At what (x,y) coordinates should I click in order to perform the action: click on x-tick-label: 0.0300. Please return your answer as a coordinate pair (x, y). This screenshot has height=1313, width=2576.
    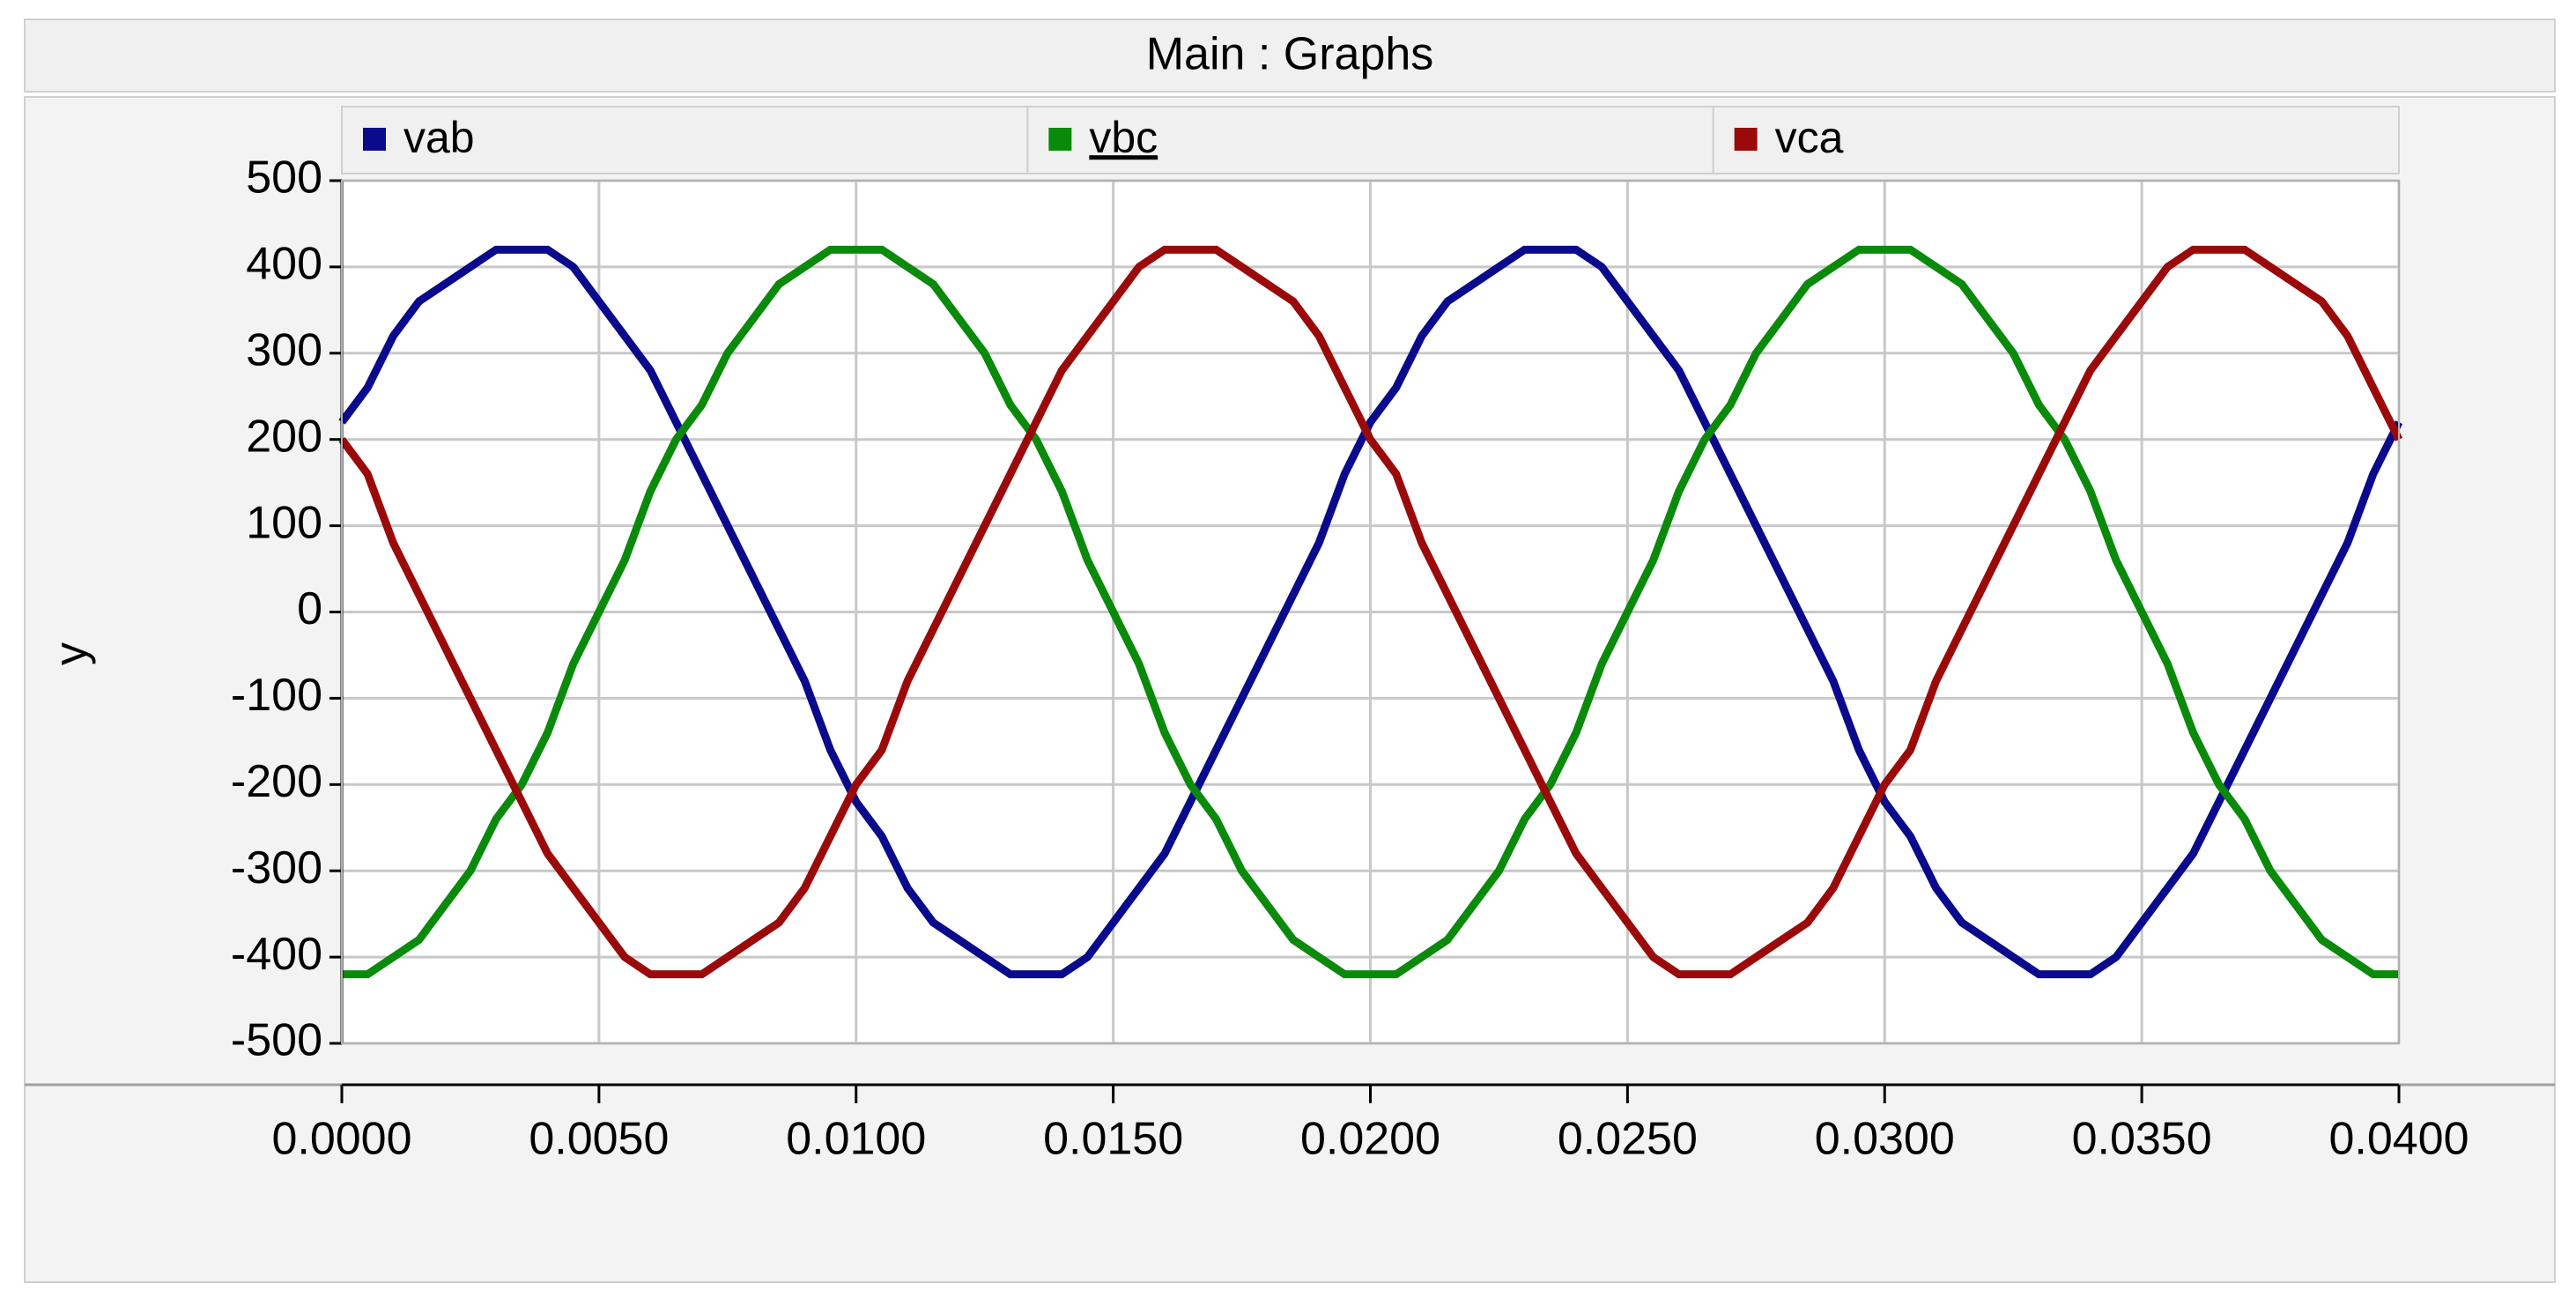
    Looking at the image, I should click on (1885, 1140).